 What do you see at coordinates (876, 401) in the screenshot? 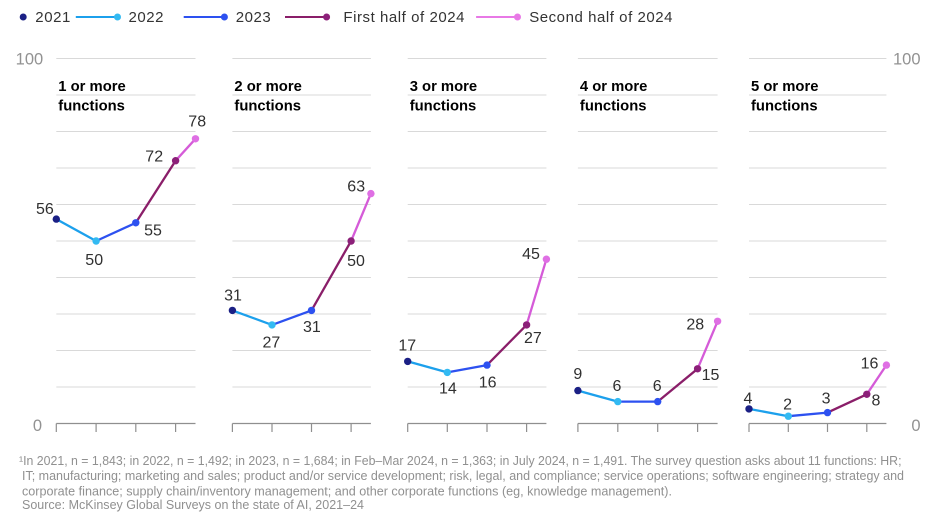
I see `svg-text: 8` at bounding box center [876, 401].